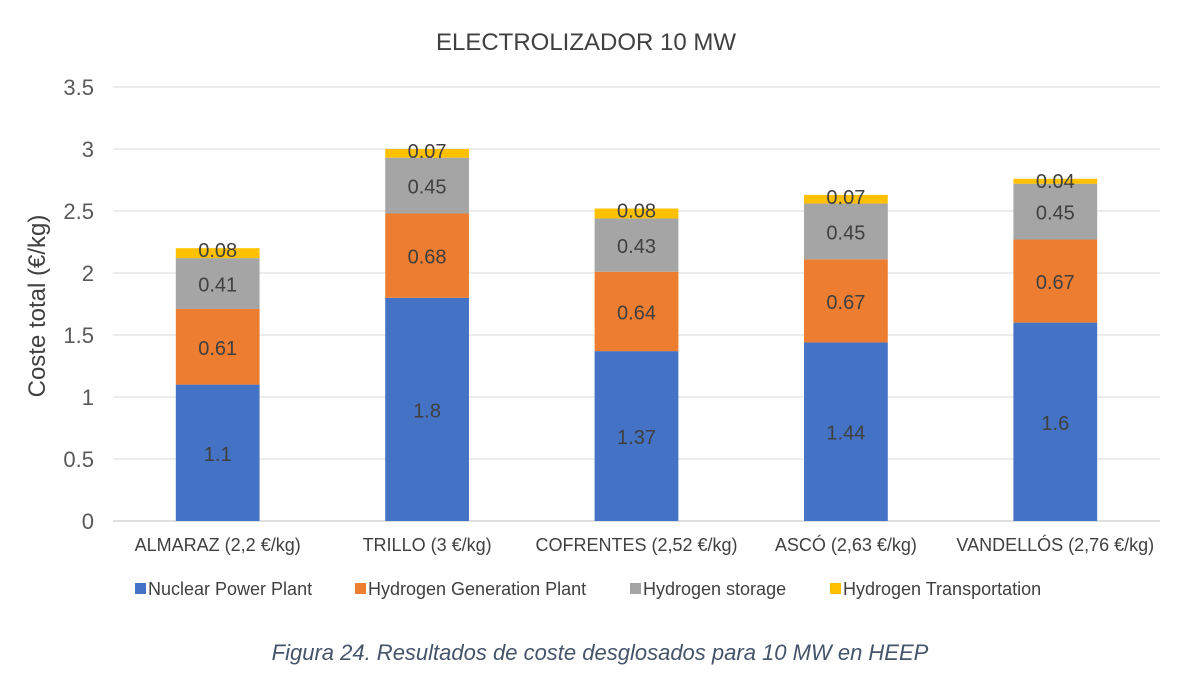 Image resolution: width=1200 pixels, height=695 pixels. I want to click on data-label: 0.64, so click(636, 313).